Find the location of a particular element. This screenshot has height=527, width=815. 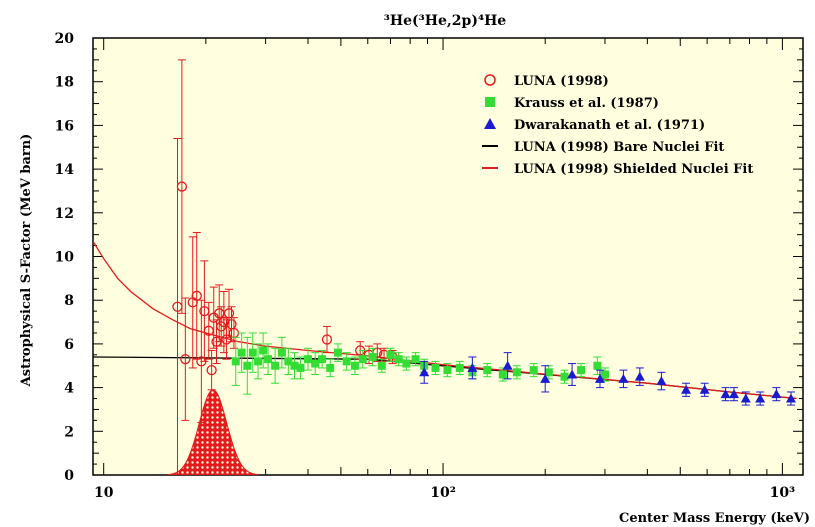

y-tick-label: 14 is located at coordinates (65, 170).